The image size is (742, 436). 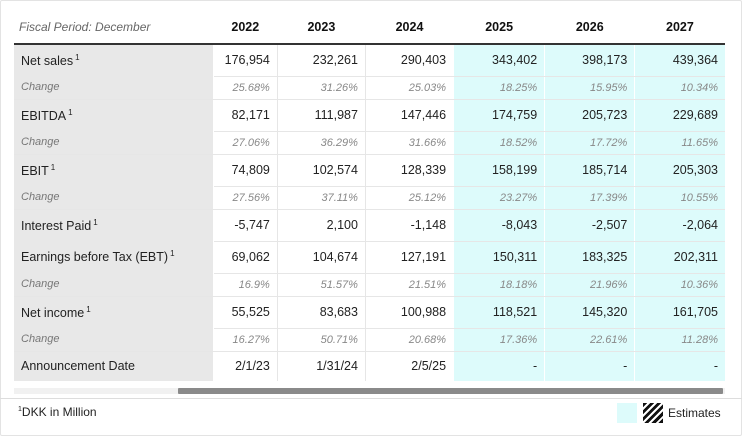 What do you see at coordinates (589, 27) in the screenshot?
I see `year-header-2026: 2026` at bounding box center [589, 27].